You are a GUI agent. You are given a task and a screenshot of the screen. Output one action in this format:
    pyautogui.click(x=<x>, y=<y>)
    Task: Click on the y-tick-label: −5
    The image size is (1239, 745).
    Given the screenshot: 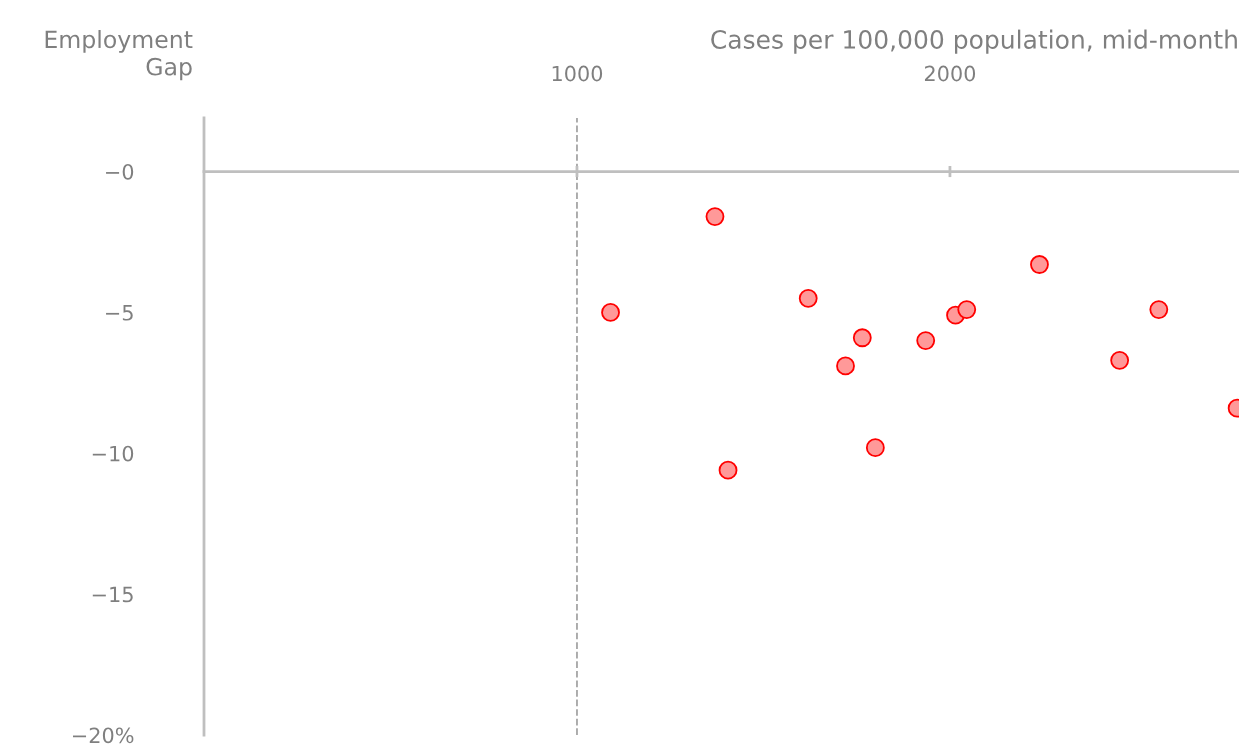 What is the action you would take?
    pyautogui.click(x=119, y=313)
    